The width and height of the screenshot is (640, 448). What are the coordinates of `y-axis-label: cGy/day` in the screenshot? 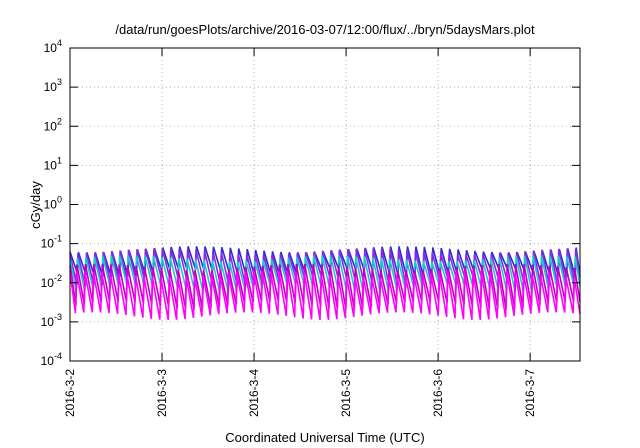 It's located at (35, 205).